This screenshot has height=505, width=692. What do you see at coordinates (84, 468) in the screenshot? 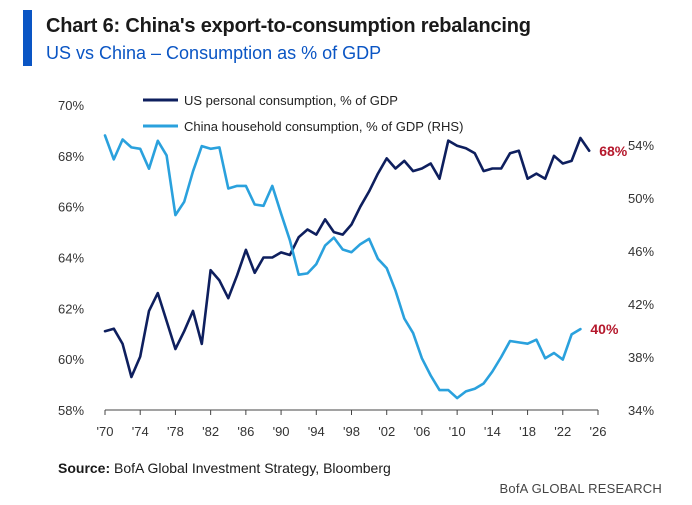
I see `source-label: Source:` at bounding box center [84, 468].